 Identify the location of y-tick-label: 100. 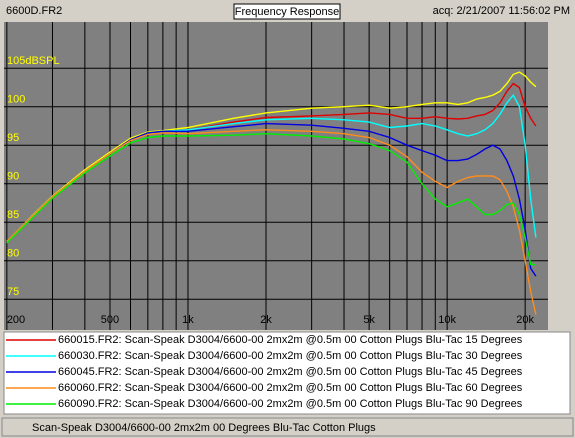
(16, 100).